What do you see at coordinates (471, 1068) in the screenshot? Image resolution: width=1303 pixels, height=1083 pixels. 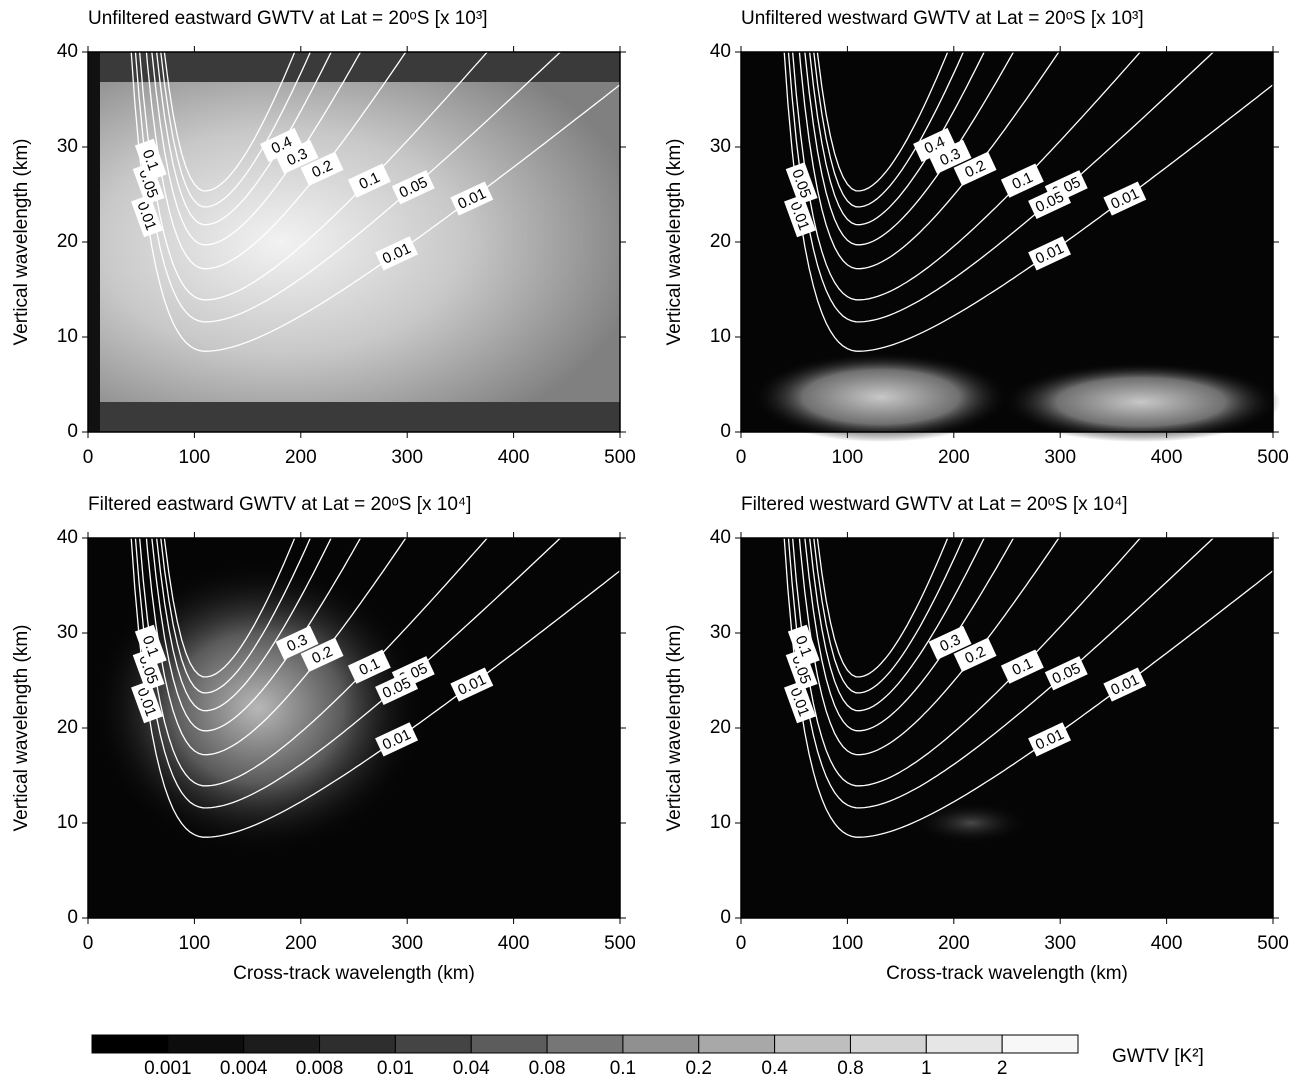 I see `colorbar-label: 0.04` at bounding box center [471, 1068].